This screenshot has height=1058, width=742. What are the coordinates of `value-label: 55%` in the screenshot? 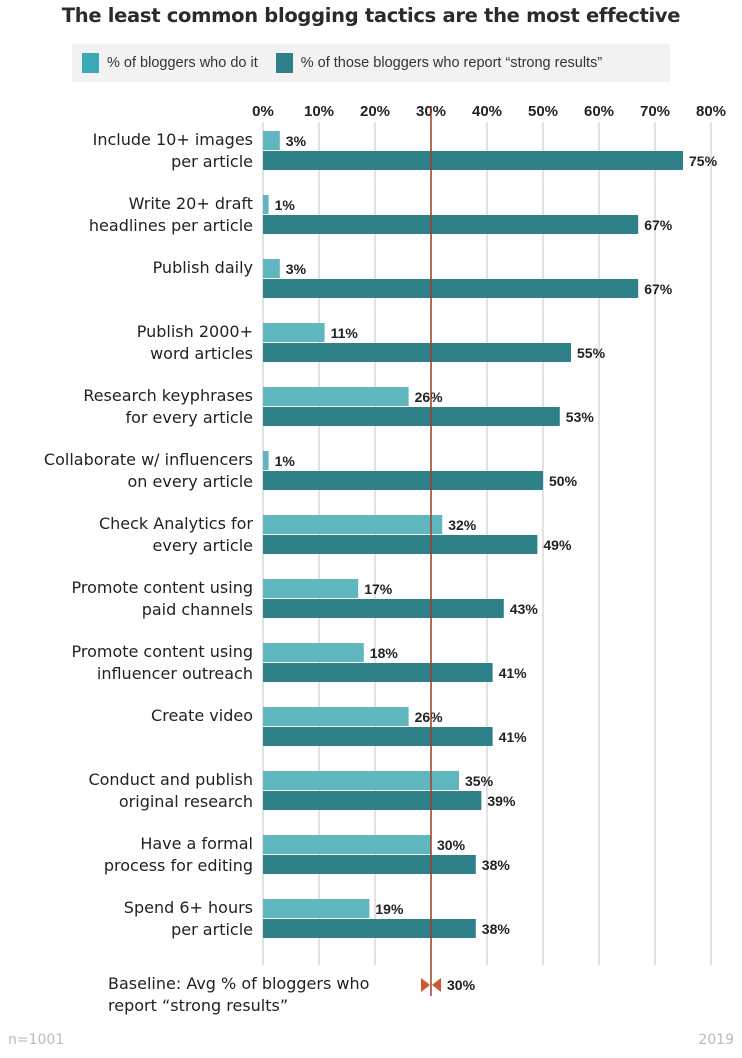 It's located at (591, 353).